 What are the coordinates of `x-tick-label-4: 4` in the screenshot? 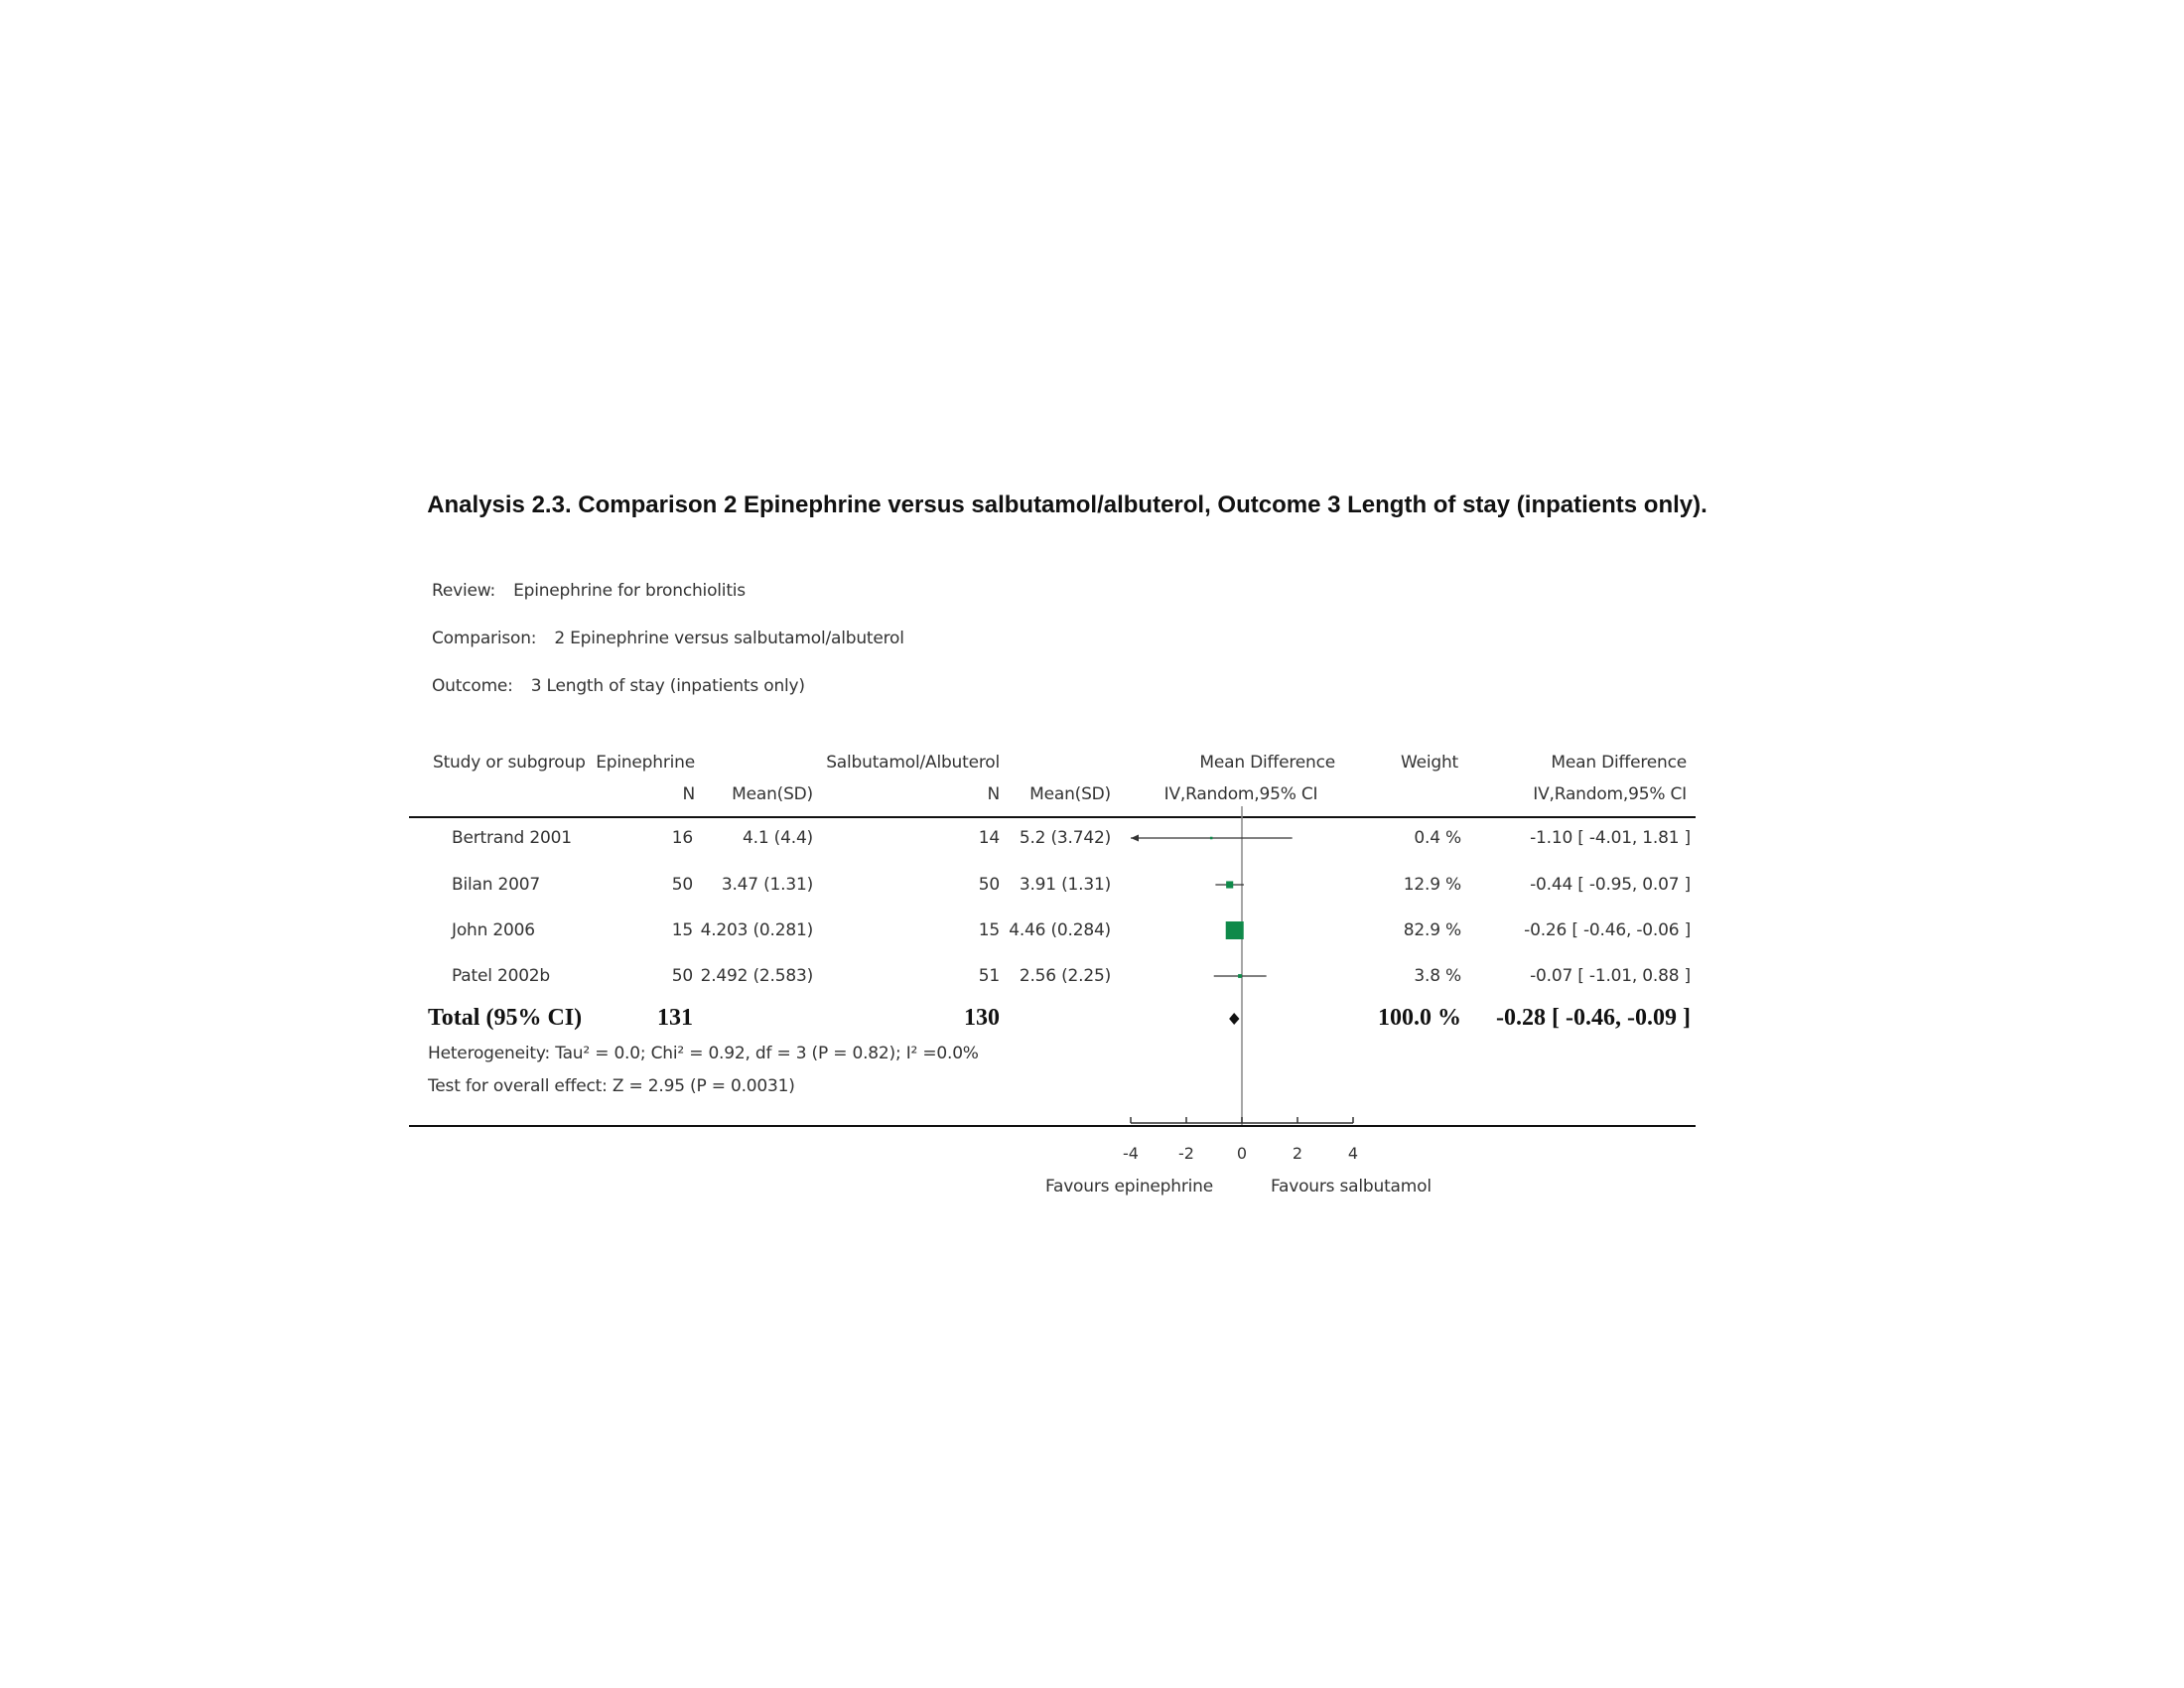 It's located at (1353, 1153).